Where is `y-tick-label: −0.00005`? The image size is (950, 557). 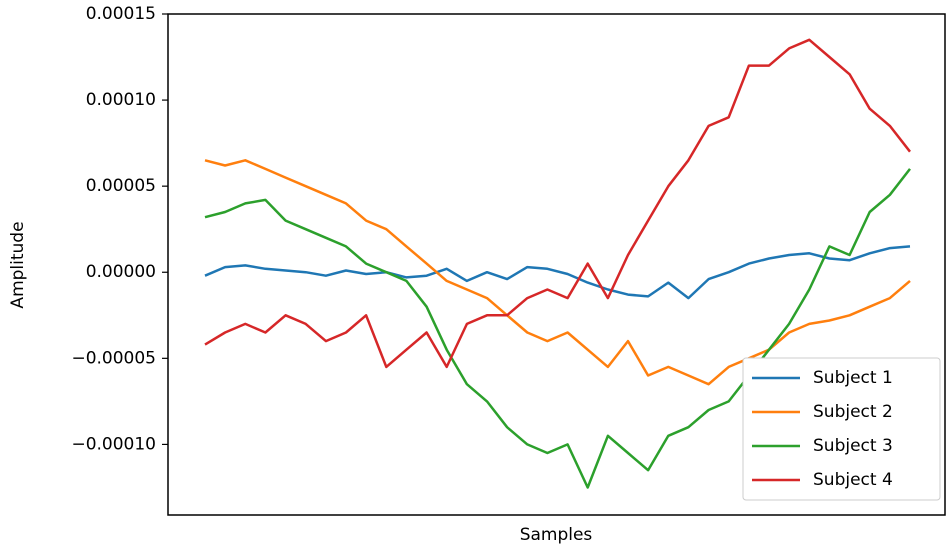
y-tick-label: −0.00005 is located at coordinates (113, 358).